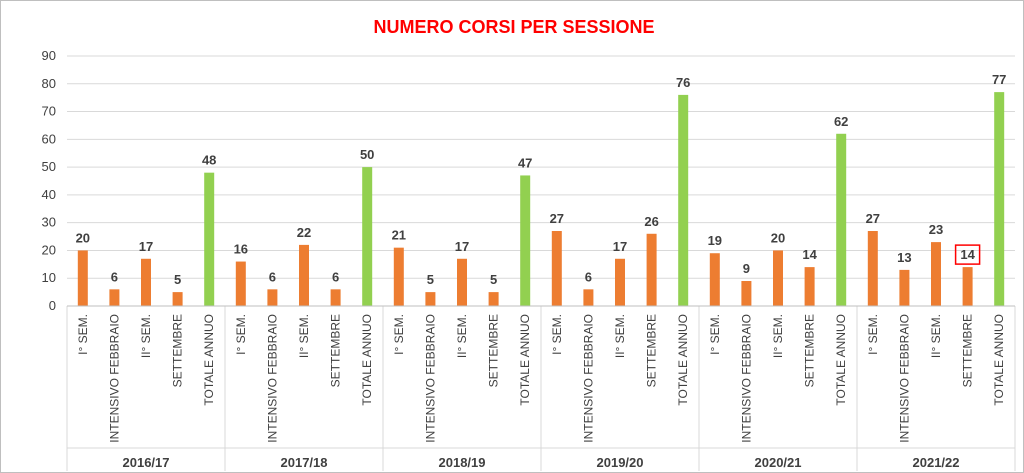 This screenshot has width=1024, height=473. I want to click on data-label: 47, so click(525, 162).